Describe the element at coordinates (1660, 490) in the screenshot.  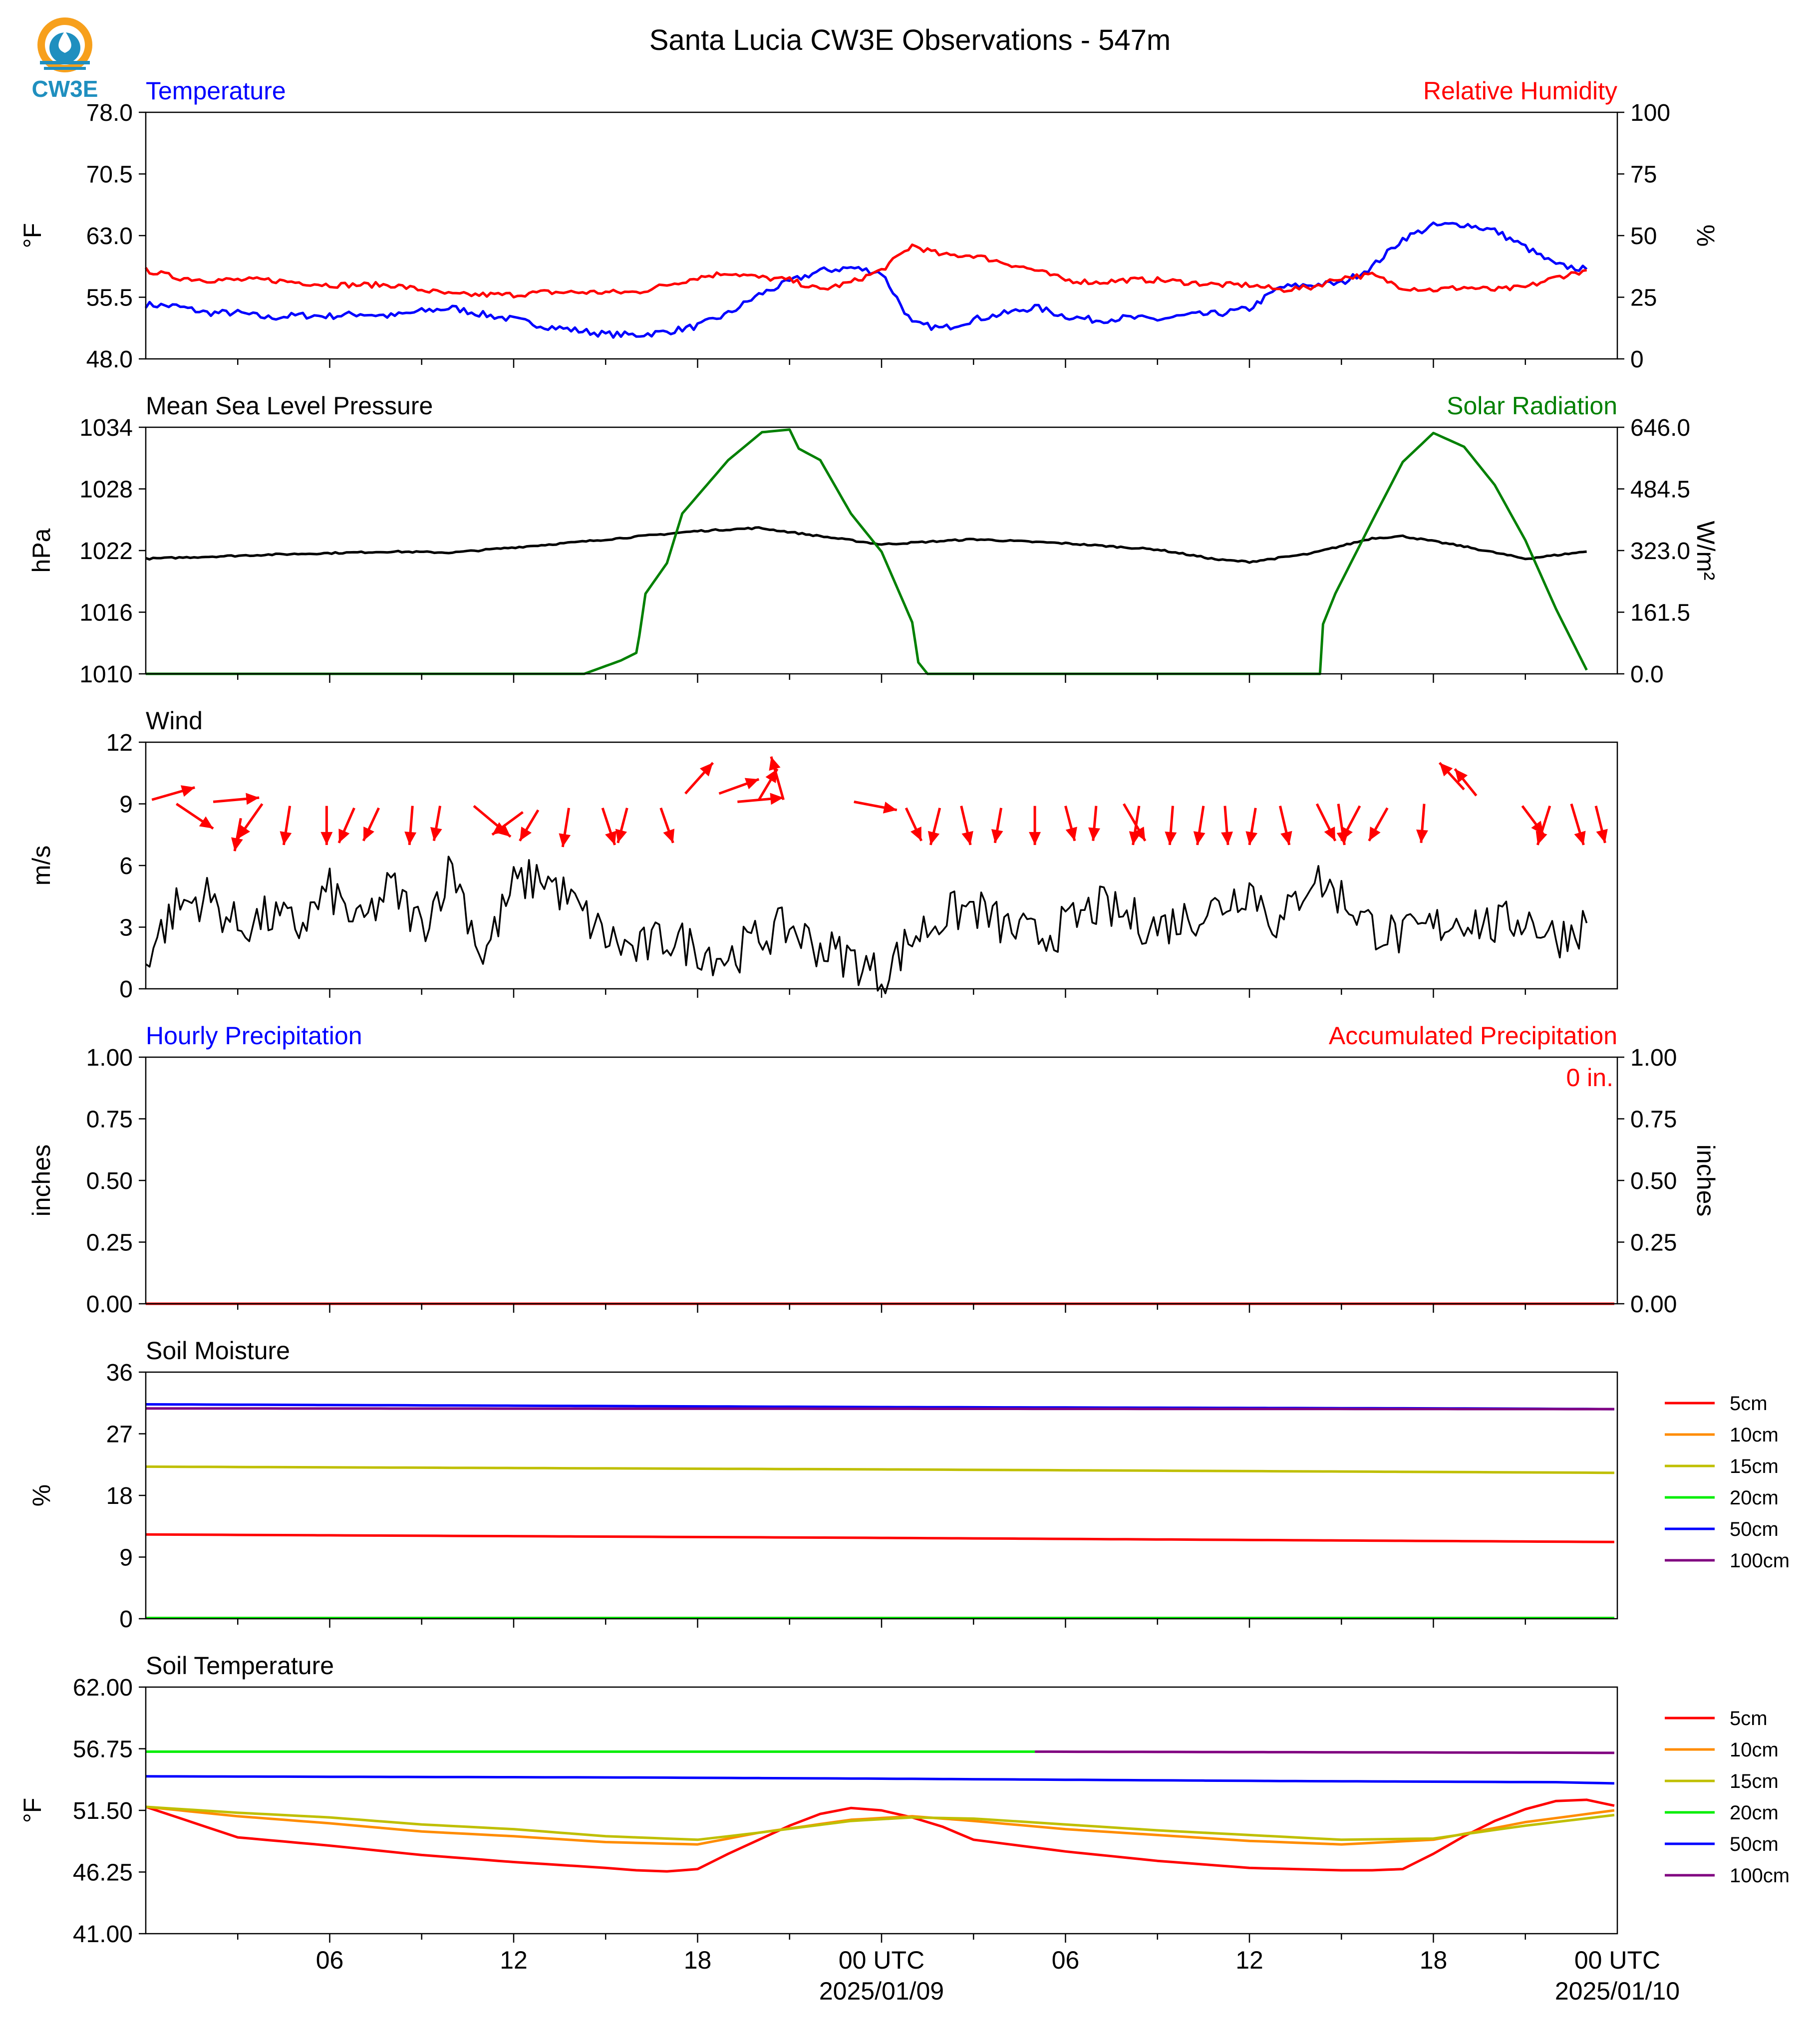
I see `y-tick-label-right: 484.5` at that location.